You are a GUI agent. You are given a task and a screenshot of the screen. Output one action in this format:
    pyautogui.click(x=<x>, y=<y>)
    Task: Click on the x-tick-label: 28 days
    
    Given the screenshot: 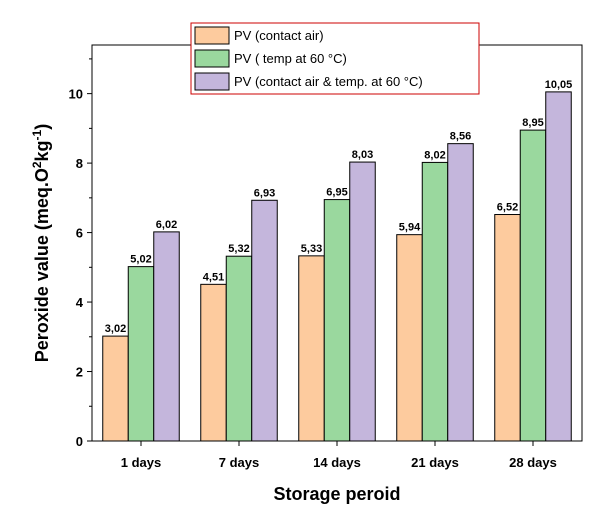 What is the action you would take?
    pyautogui.click(x=533, y=462)
    